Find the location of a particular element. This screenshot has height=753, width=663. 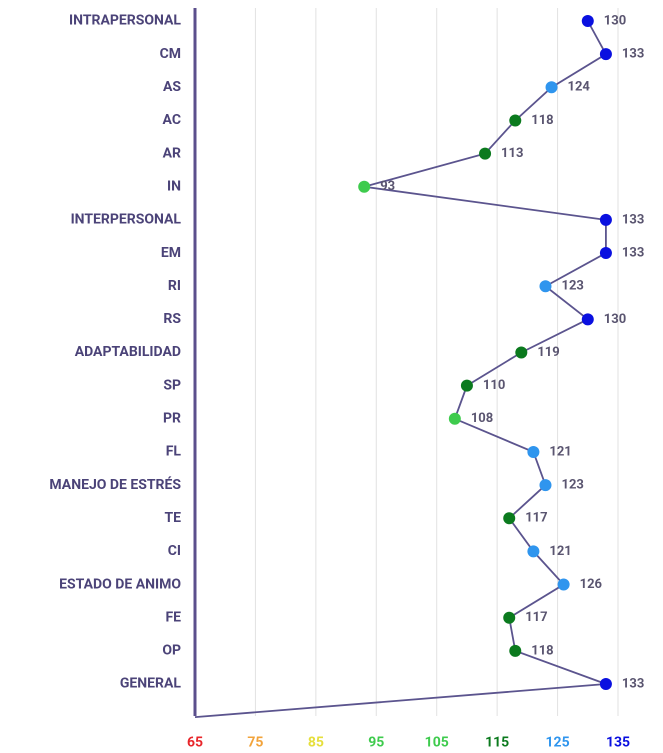

y-tick-label: ADAPTABILIDAD is located at coordinates (128, 352).